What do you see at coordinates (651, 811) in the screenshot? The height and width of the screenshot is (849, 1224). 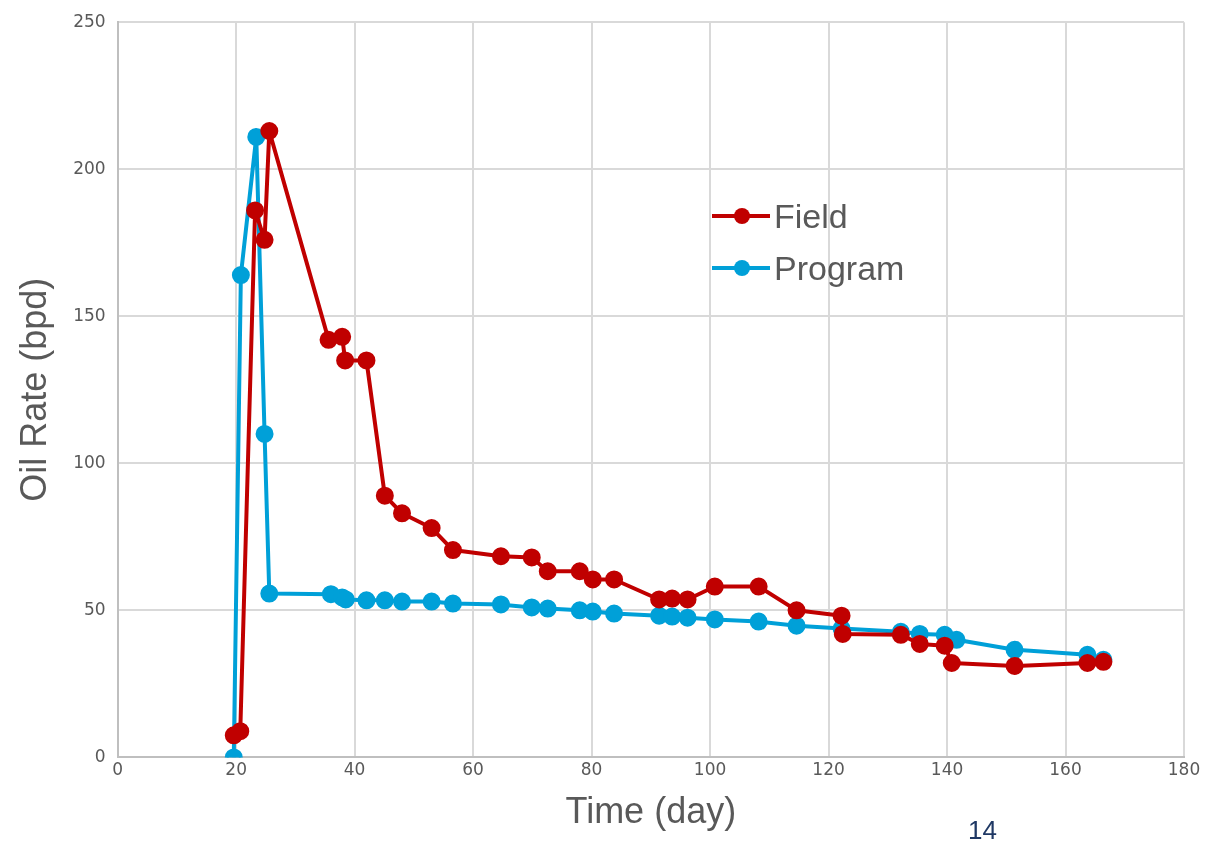 I see `x-axis-title: Time (day)` at bounding box center [651, 811].